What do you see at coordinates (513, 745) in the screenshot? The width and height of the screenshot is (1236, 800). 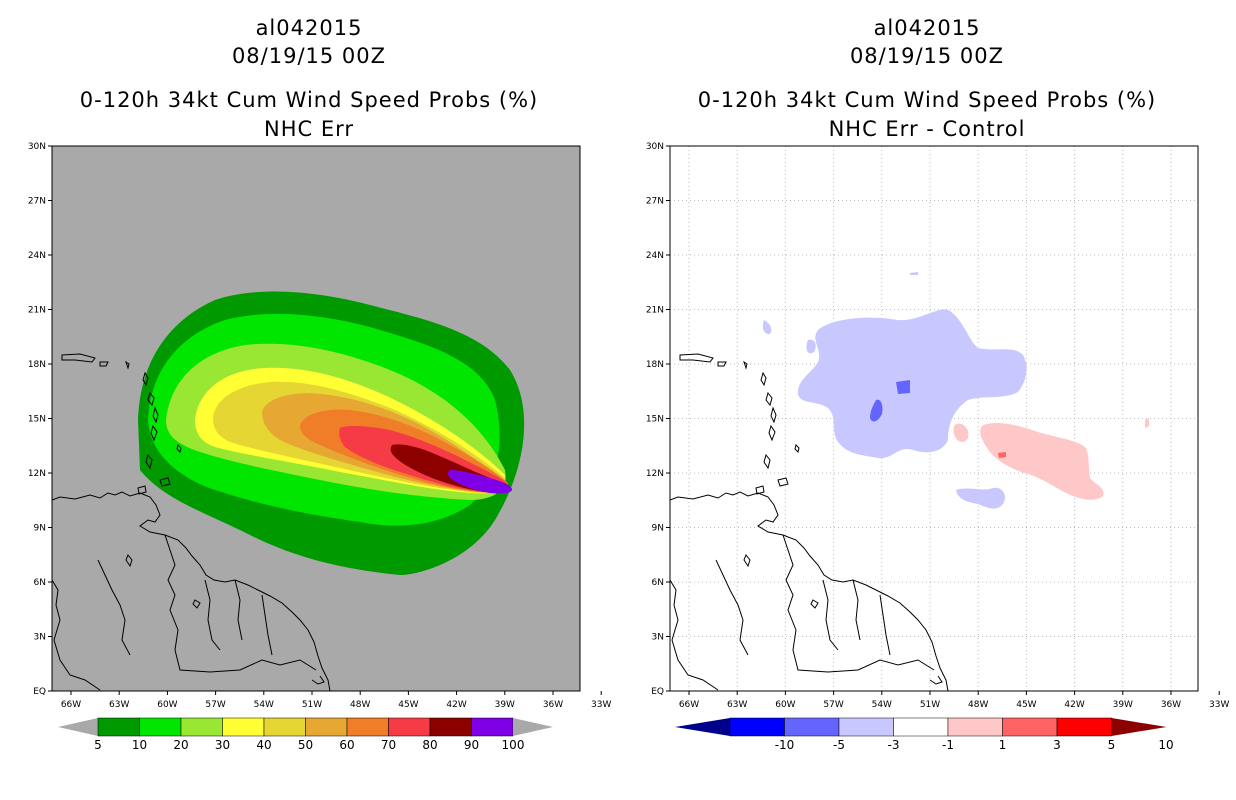 I see `colorbar-label: 100` at bounding box center [513, 745].